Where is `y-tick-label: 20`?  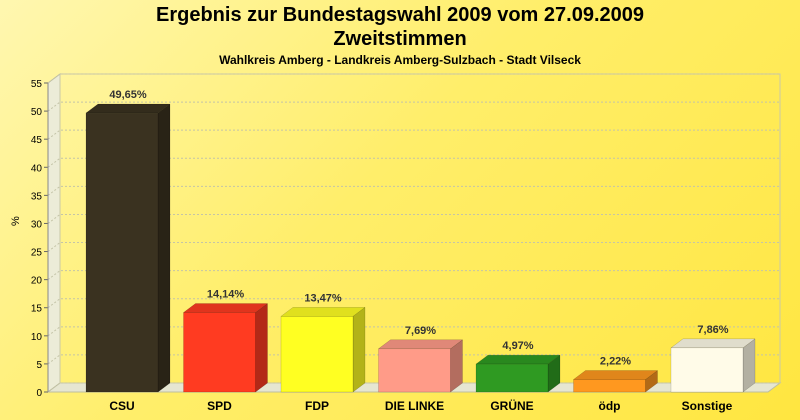 y-tick-label: 20 is located at coordinates (37, 281).